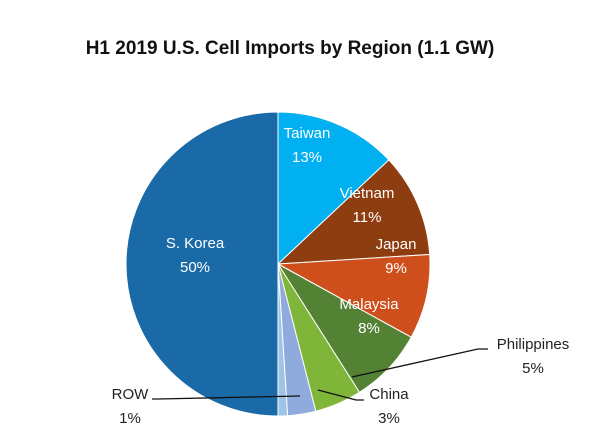  I want to click on data-value-s-korea: 50%, so click(195, 267).